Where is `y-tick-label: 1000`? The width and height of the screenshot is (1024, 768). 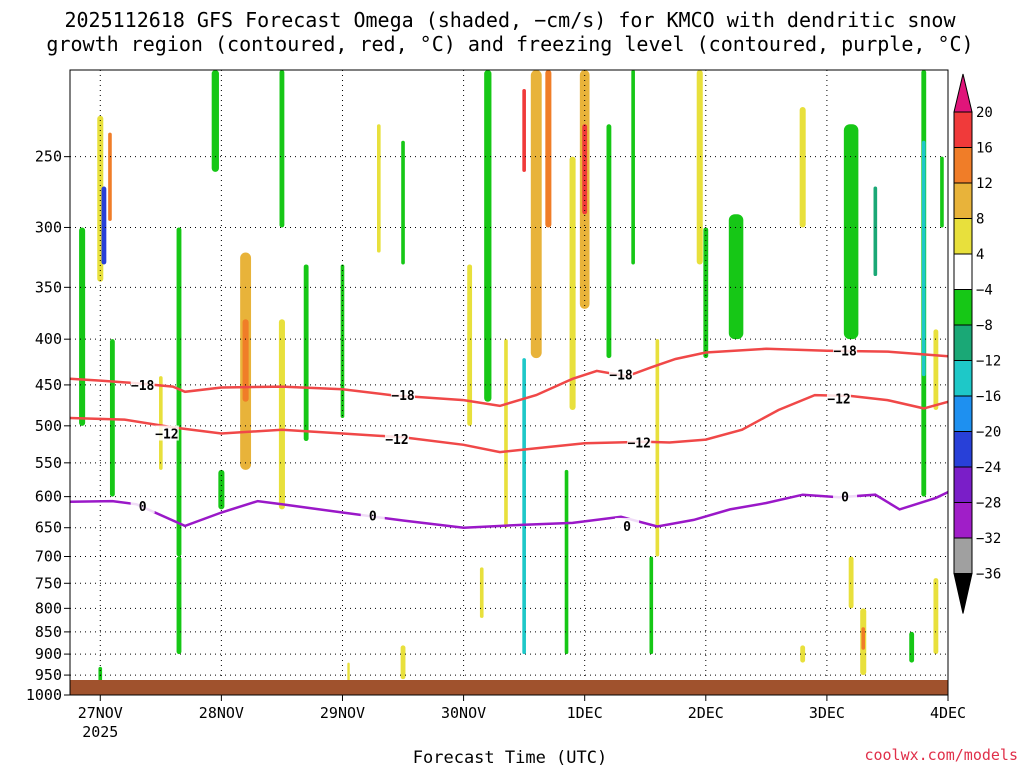 y-tick-label: 1000 is located at coordinates (44, 695).